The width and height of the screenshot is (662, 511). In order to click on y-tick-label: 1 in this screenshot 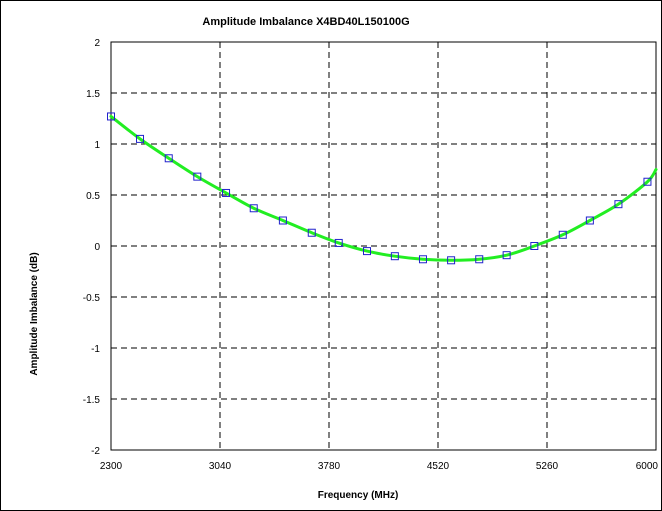, I will do `click(97, 145)`.